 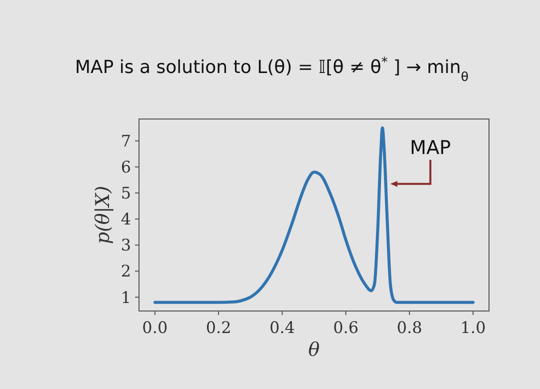 What do you see at coordinates (125, 219) in the screenshot?
I see `y-tick-label: 4` at bounding box center [125, 219].